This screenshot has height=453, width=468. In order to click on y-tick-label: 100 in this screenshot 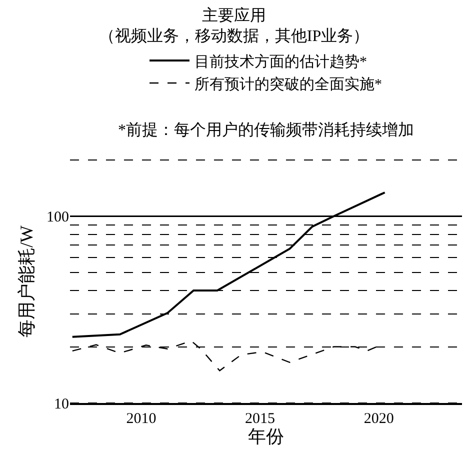, I will do `click(57, 217)`.